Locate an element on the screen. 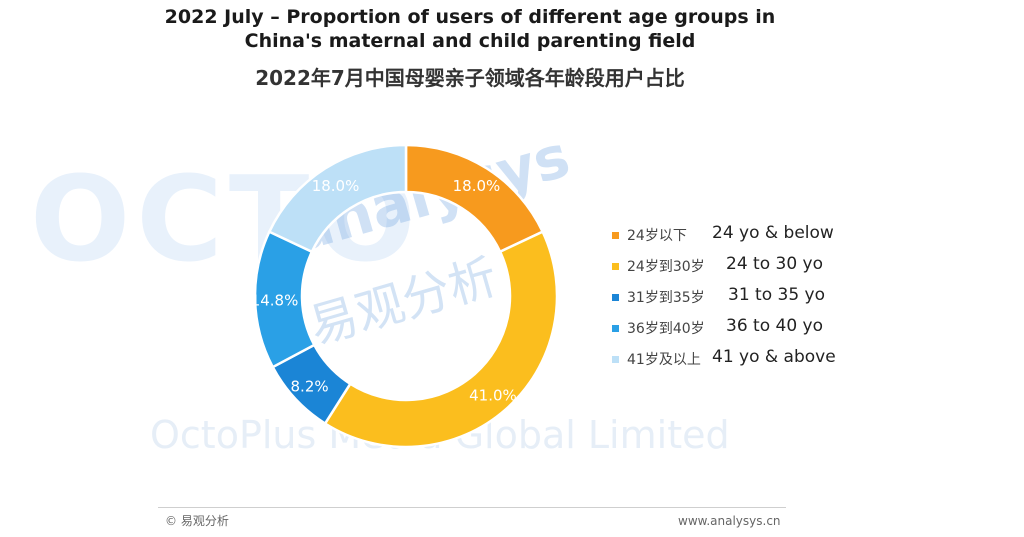 The height and width of the screenshot is (537, 1024). legend-label-en: 24 to 30 yo is located at coordinates (775, 264).